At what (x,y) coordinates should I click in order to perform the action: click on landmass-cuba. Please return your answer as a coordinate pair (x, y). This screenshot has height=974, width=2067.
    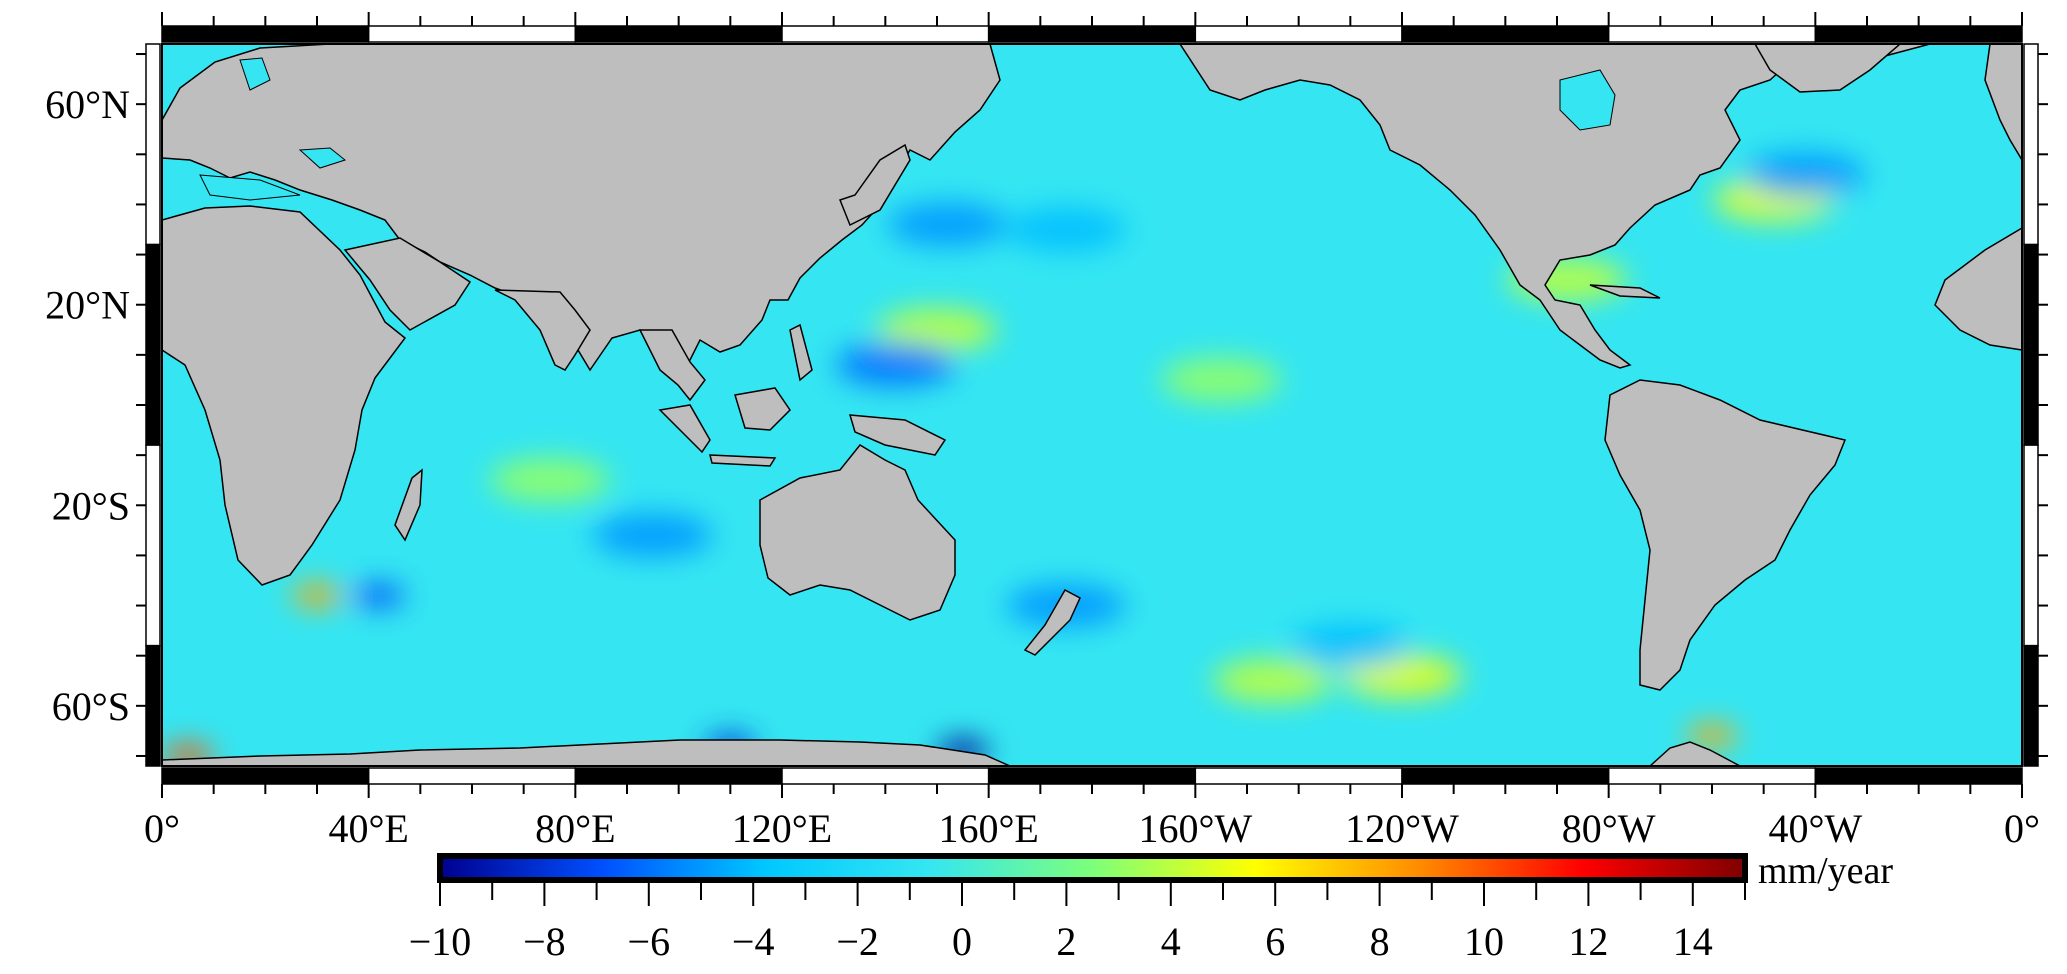
    Looking at the image, I should click on (1625, 291).